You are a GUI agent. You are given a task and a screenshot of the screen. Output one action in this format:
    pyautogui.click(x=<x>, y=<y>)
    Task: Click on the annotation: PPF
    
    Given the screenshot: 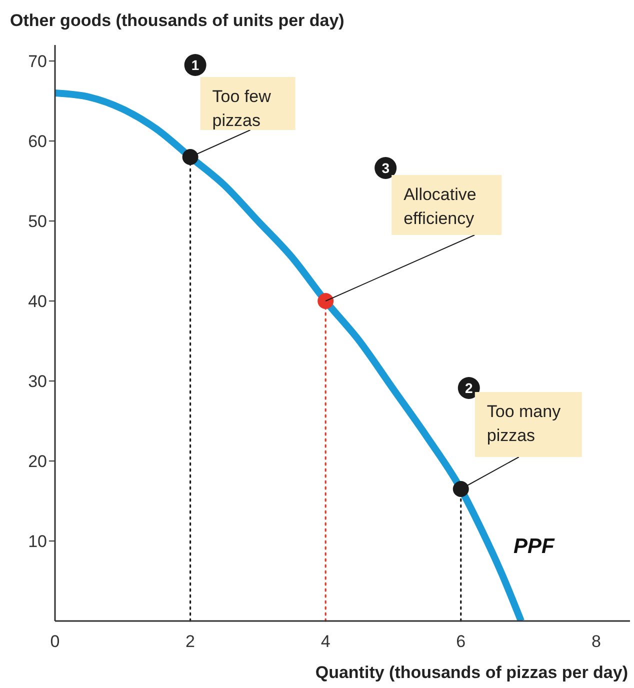 What is the action you would take?
    pyautogui.click(x=534, y=546)
    